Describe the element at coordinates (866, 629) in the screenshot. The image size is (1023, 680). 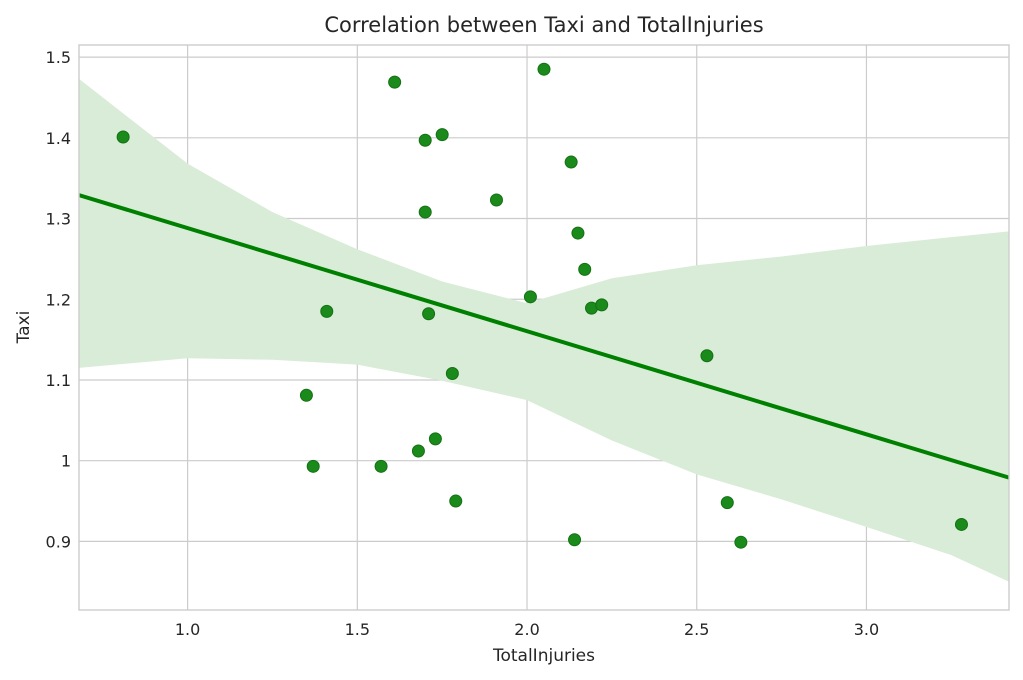
I see `x-tick-label: 3.0` at that location.